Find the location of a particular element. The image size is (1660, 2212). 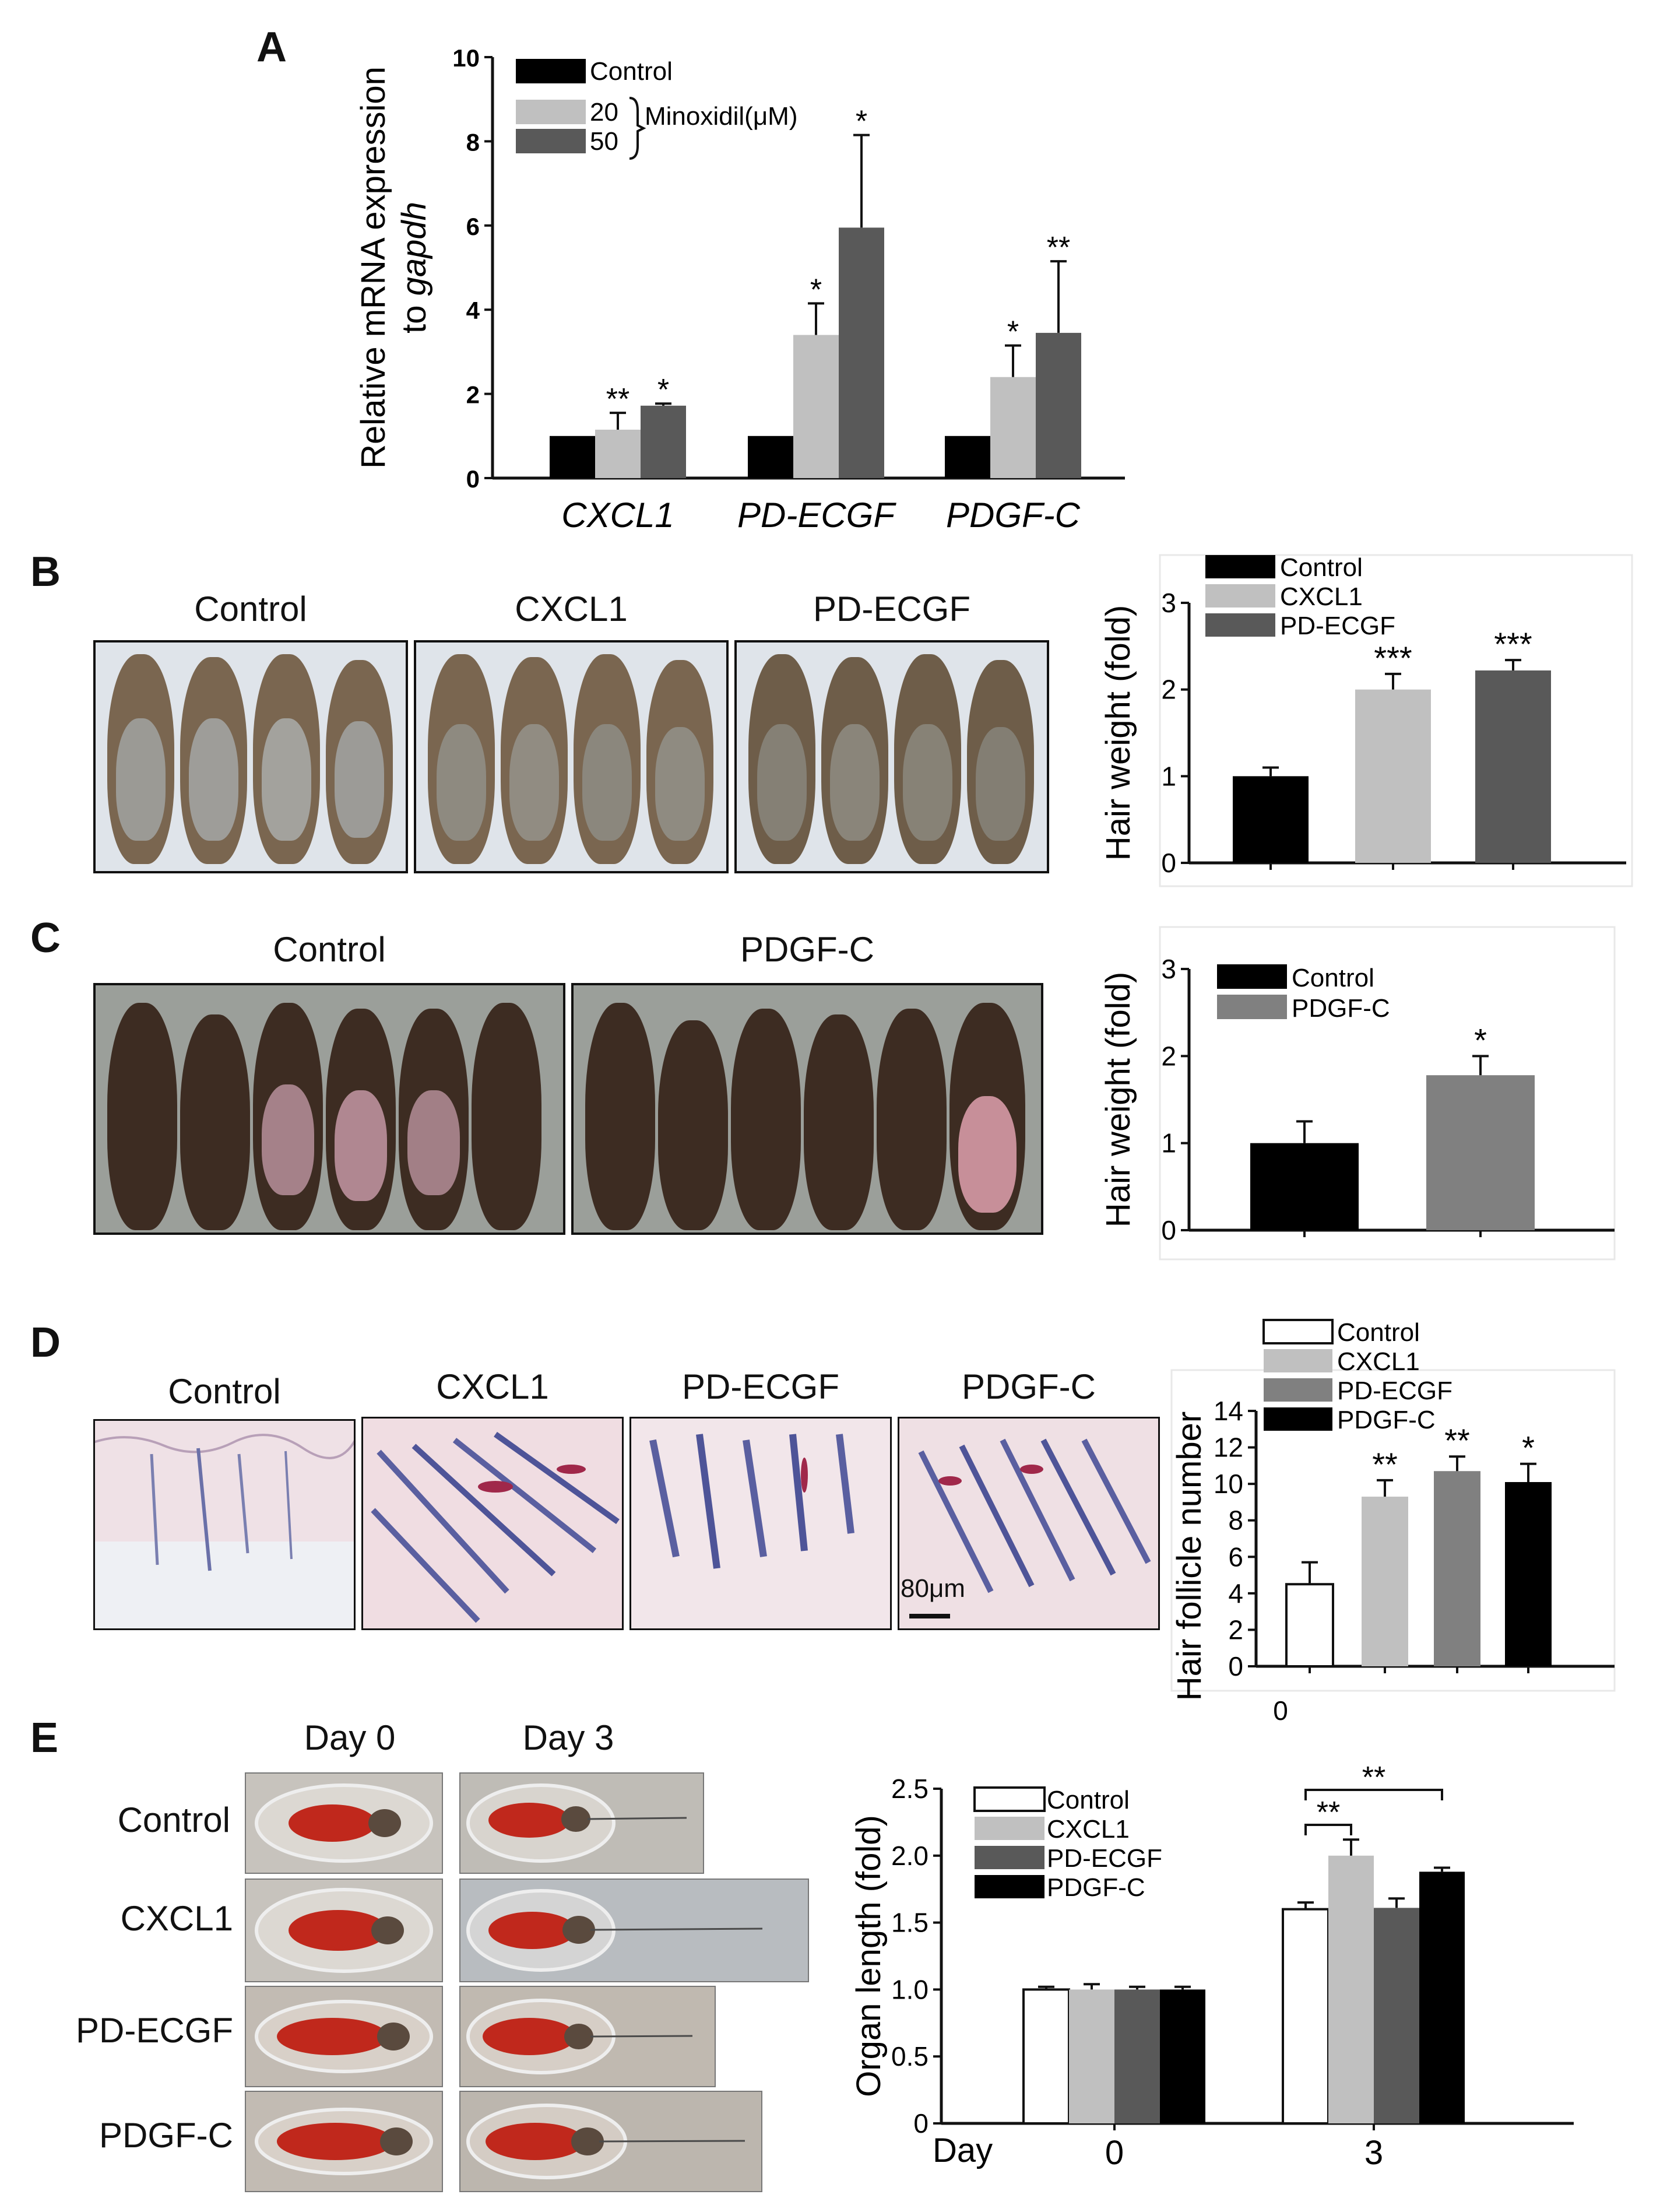

photo-label-d-control: Control is located at coordinates (224, 1391).